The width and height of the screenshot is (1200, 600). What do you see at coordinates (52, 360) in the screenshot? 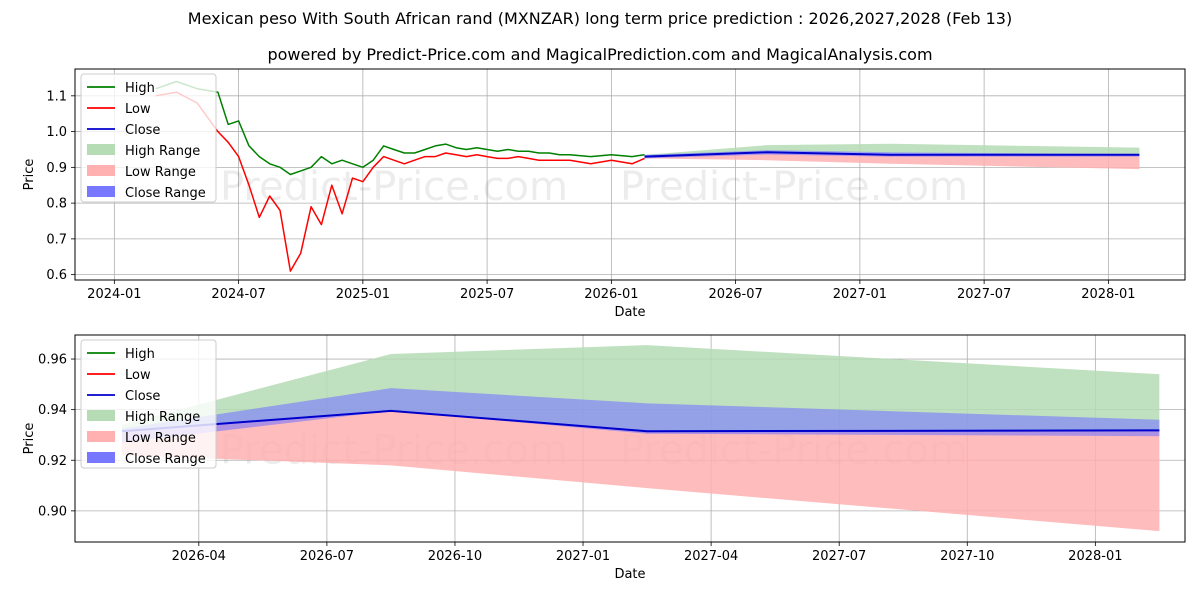
I see `y-tick-label: 0.96` at bounding box center [52, 360].